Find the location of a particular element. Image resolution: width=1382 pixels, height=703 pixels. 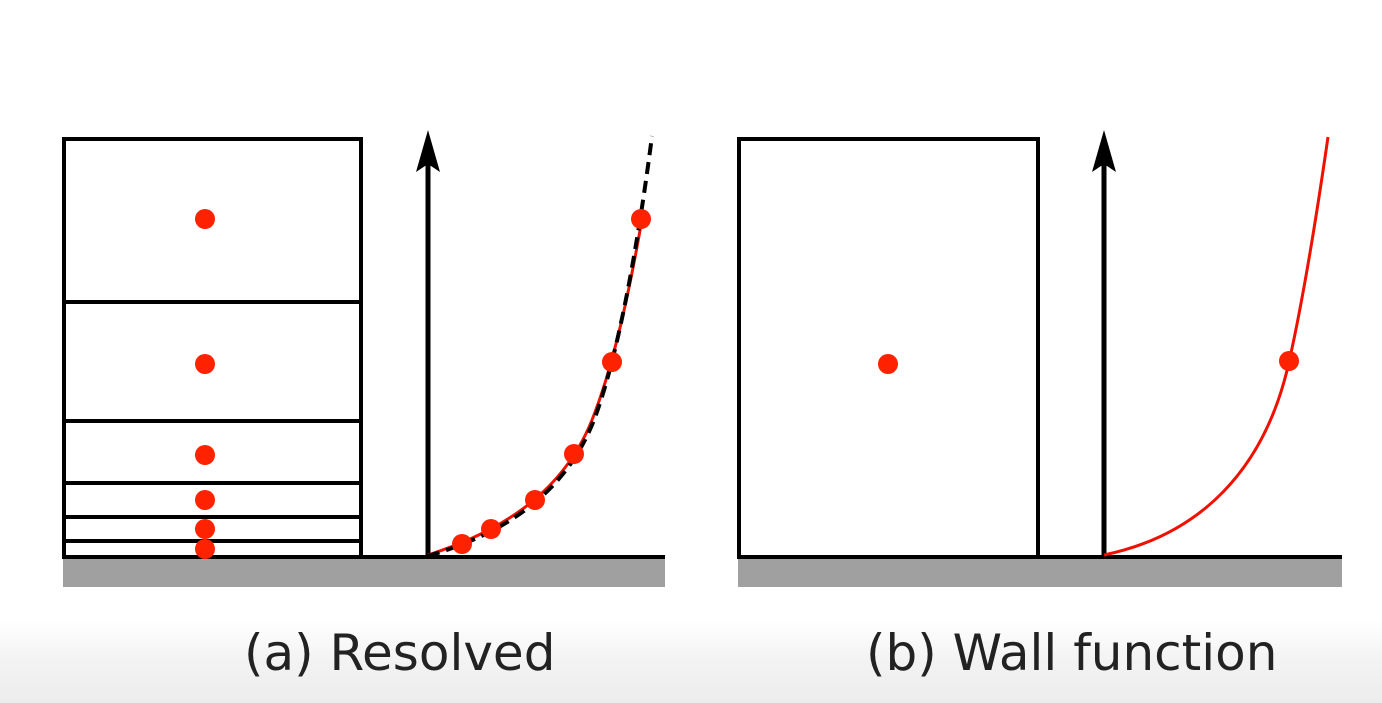

panel-a-law-of-wall-curve is located at coordinates (540, 346).